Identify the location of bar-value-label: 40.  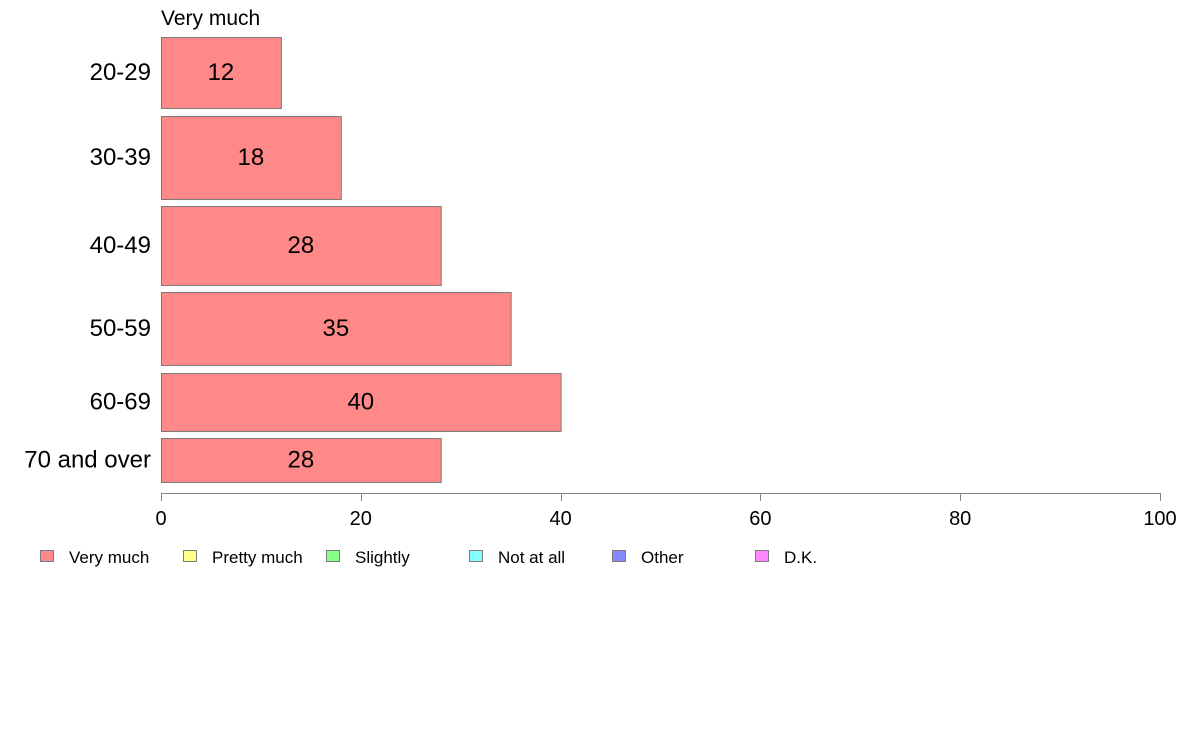
(360, 402).